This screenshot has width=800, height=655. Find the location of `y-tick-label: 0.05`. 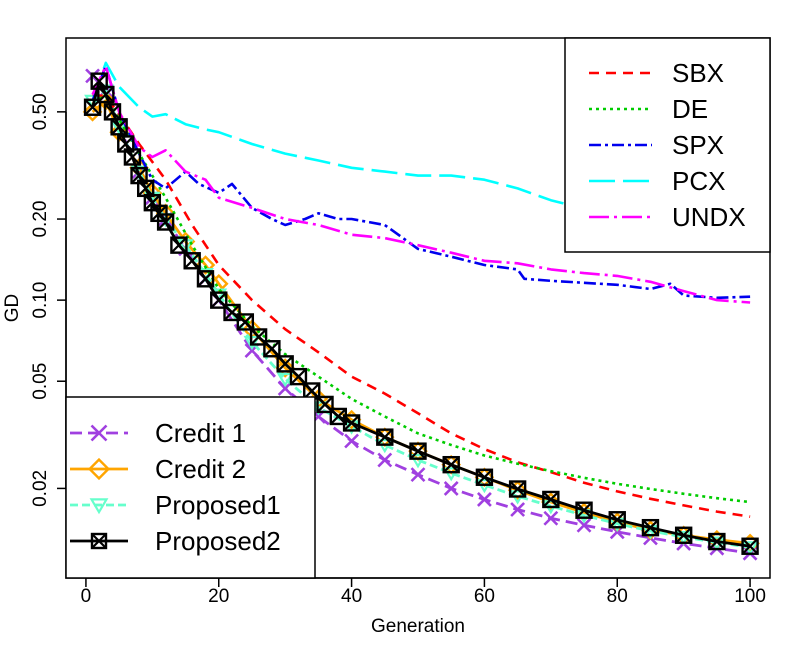

y-tick-label: 0.05 is located at coordinates (40, 381).